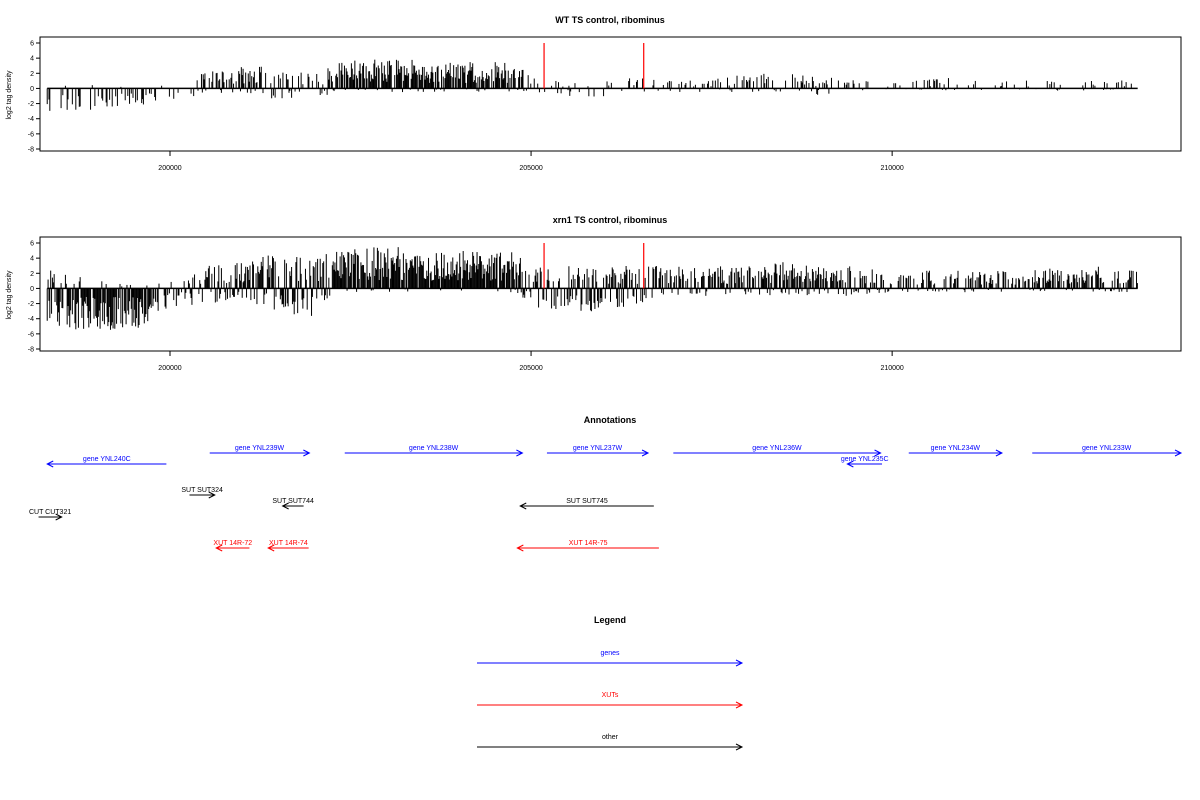 The width and height of the screenshot is (1200, 800). I want to click on wt-x-tick-label: 210000, so click(891, 168).